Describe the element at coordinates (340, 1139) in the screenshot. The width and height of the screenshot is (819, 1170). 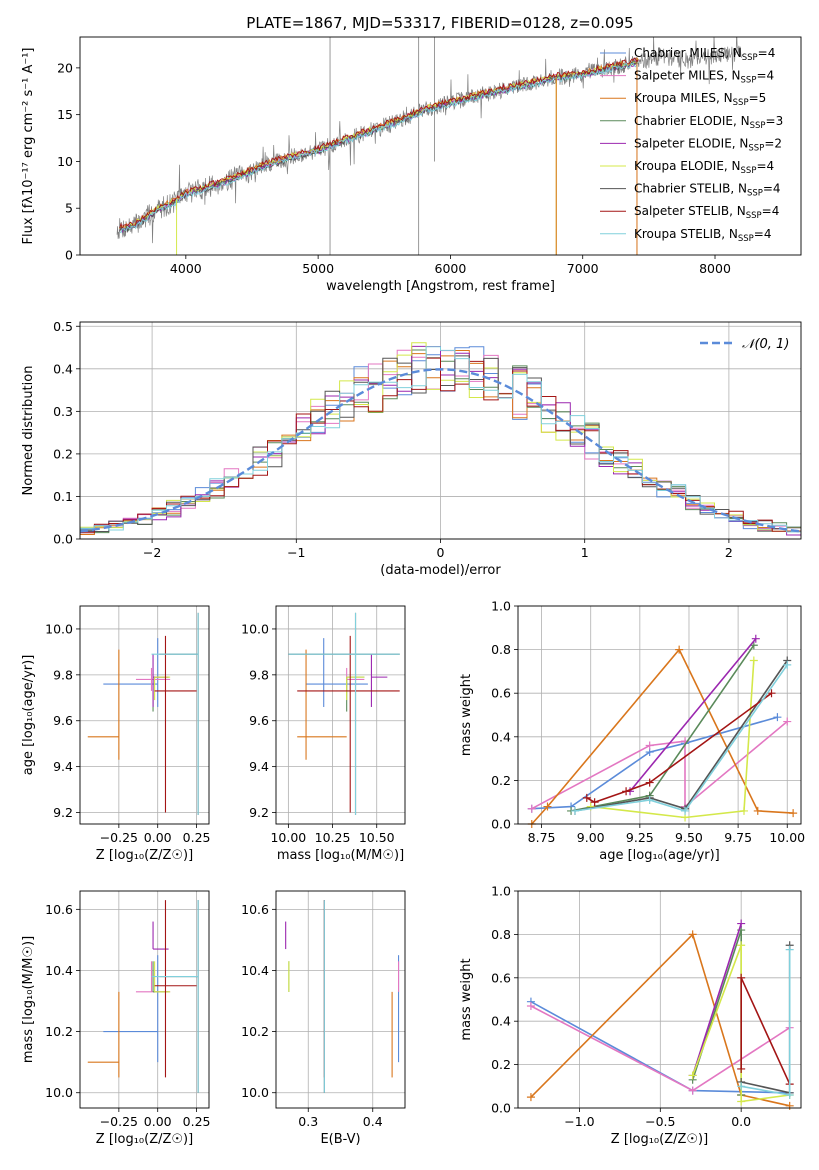
I see `x-axis-label: E(B-V)` at that location.